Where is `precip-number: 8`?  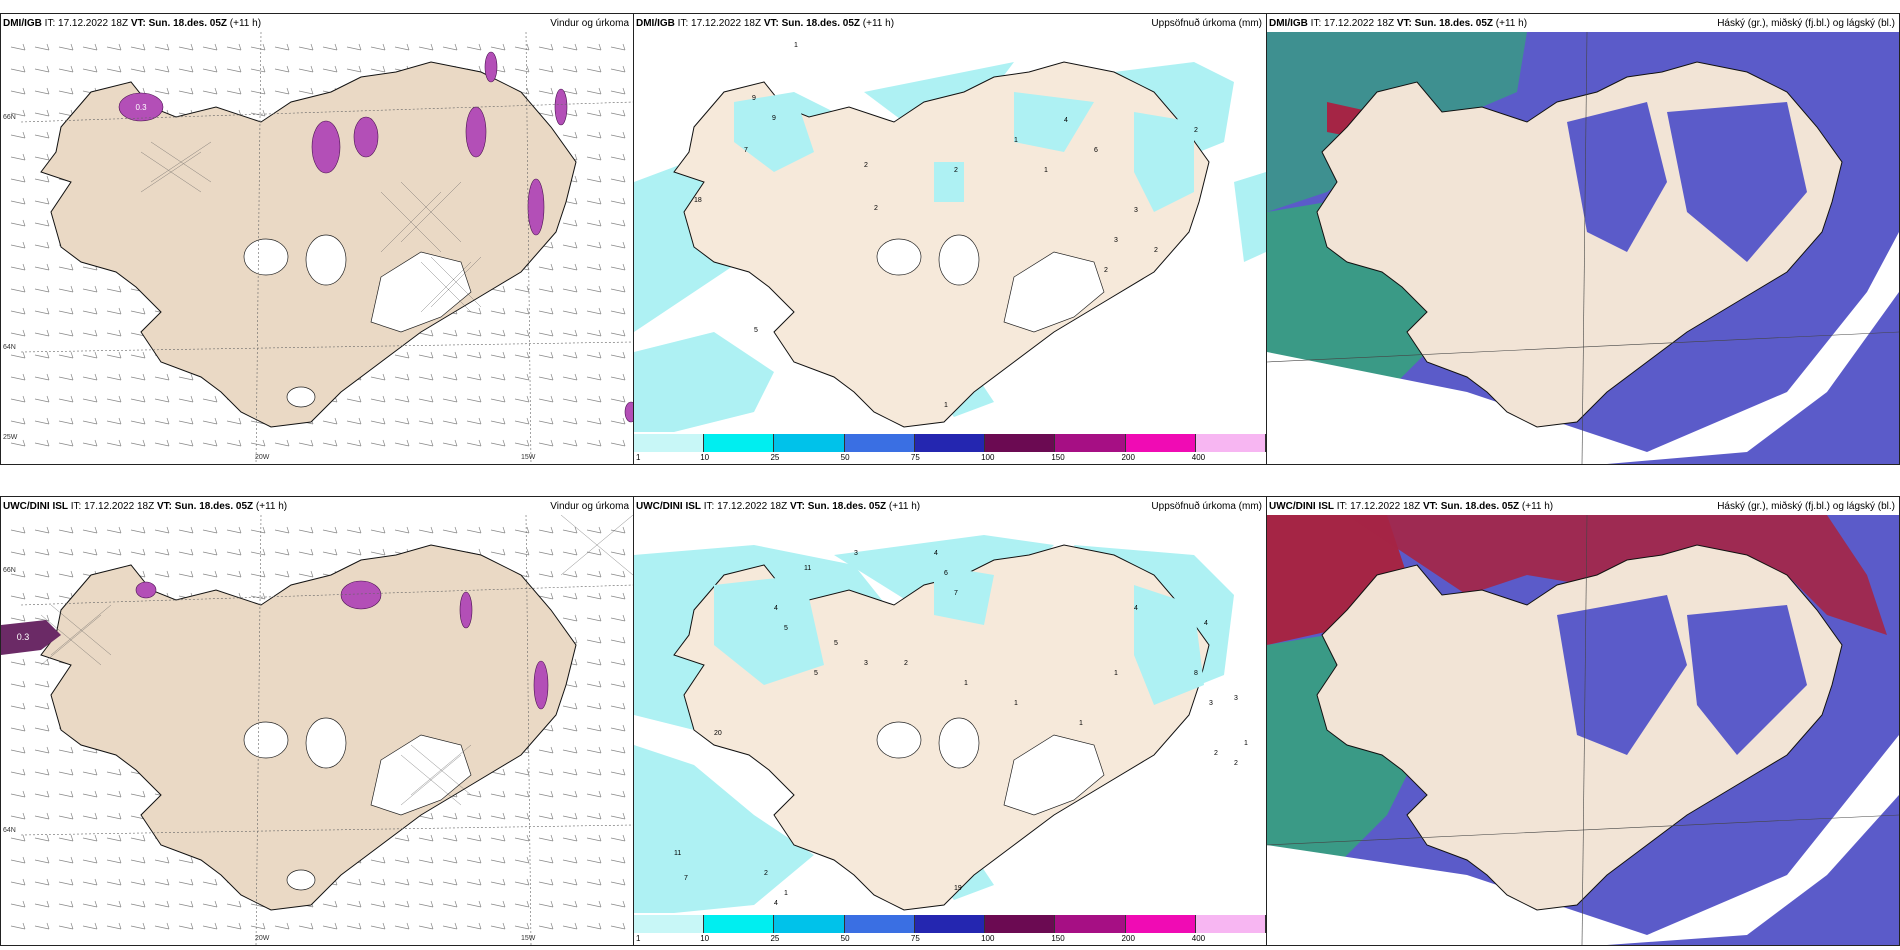
precip-number: 8 is located at coordinates (1196, 673).